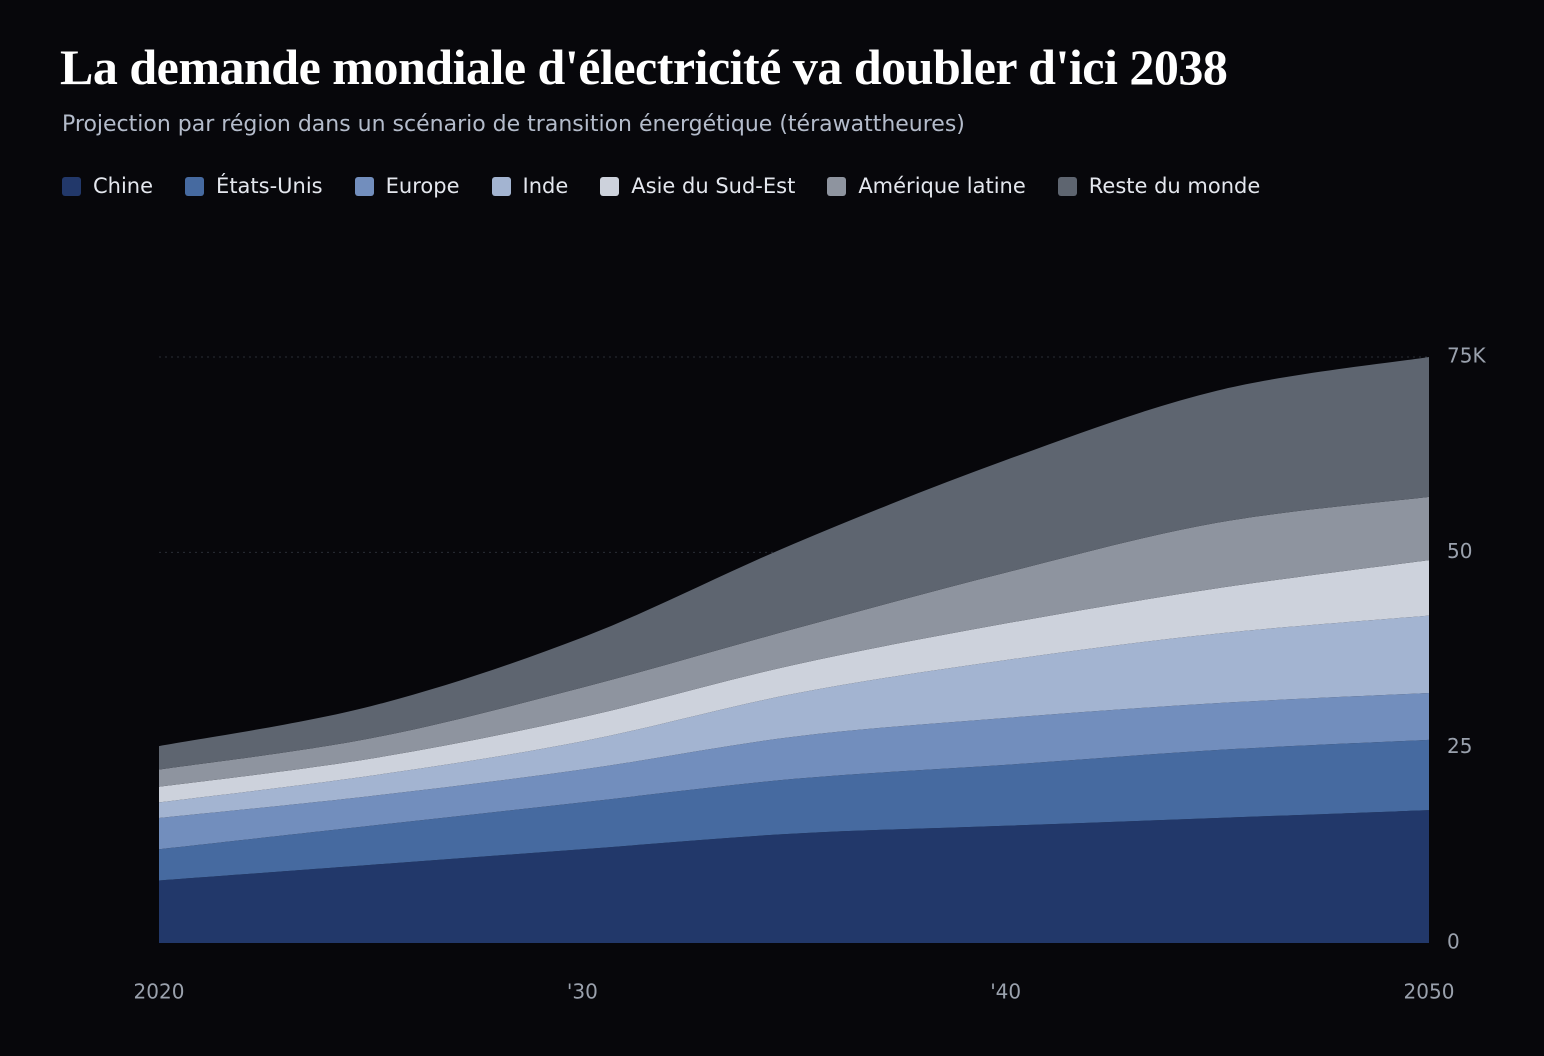 Image resolution: width=1544 pixels, height=1056 pixels. Describe the element at coordinates (545, 186) in the screenshot. I see `legend-label: Inde` at that location.